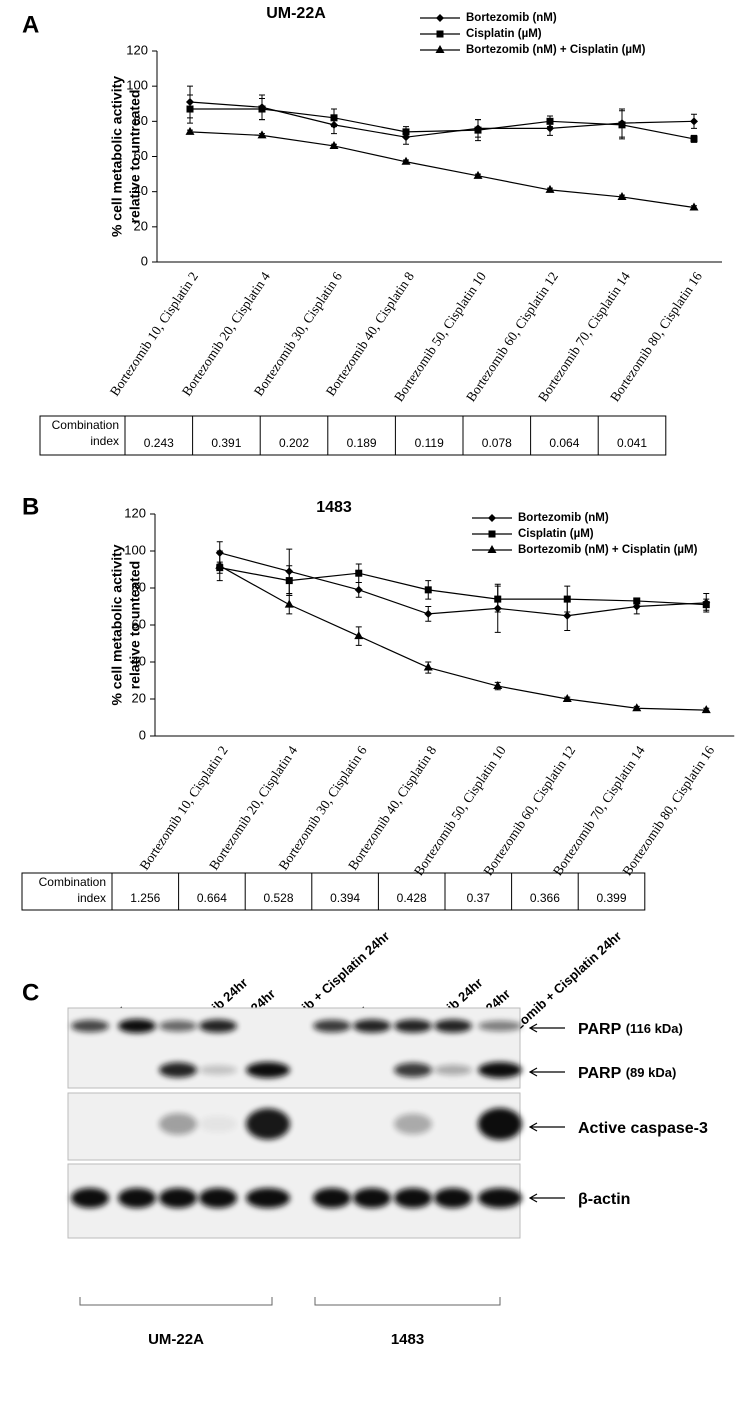  Describe the element at coordinates (345, 898) in the screenshot. I see `table-cell: 0.394` at that location.